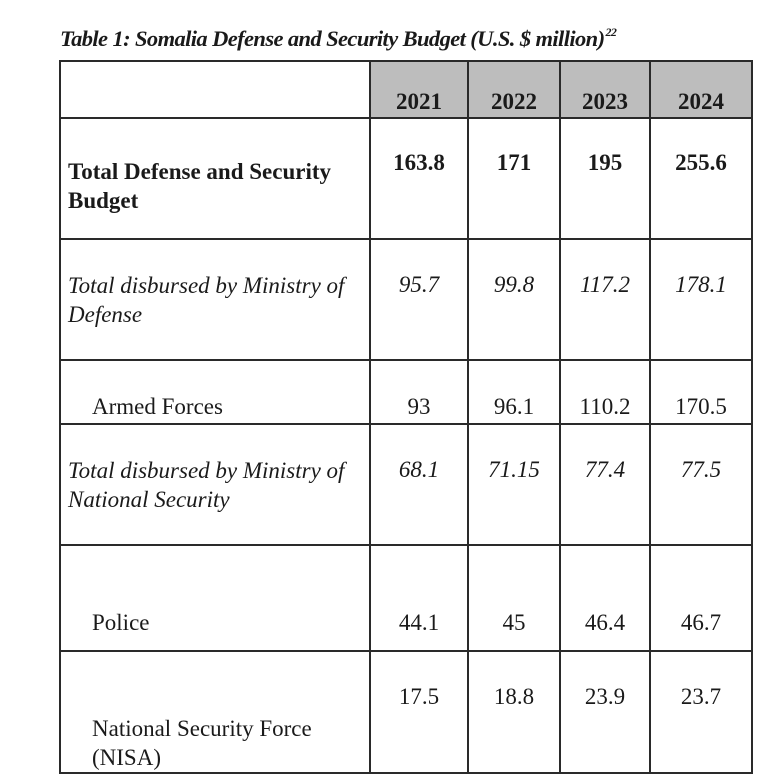  What do you see at coordinates (701, 598) in the screenshot?
I see `table-cell: 46.7` at bounding box center [701, 598].